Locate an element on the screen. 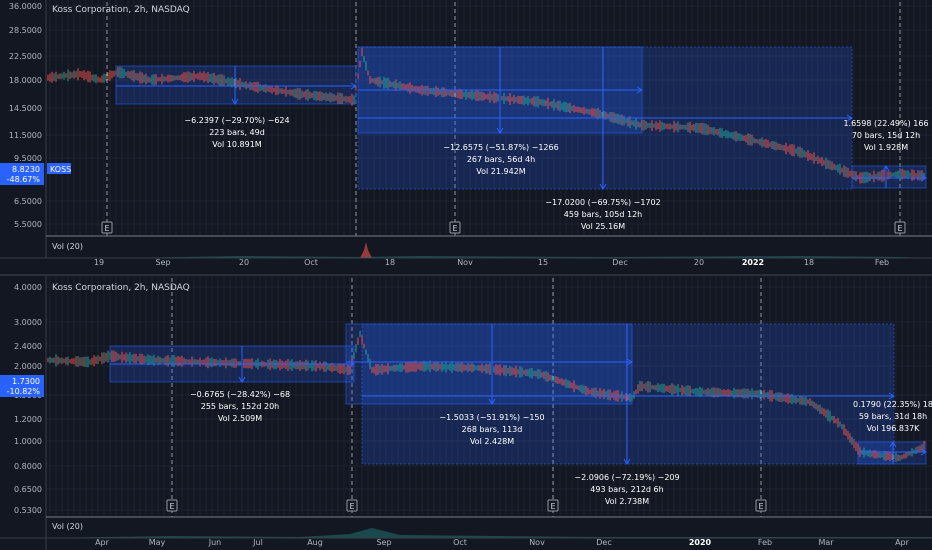 The image size is (932, 550). x-tick-label: Mar is located at coordinates (826, 542).